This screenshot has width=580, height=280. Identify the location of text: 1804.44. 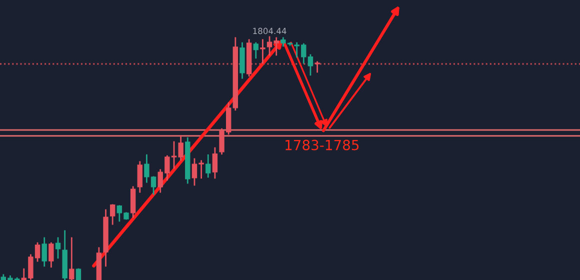
(269, 31).